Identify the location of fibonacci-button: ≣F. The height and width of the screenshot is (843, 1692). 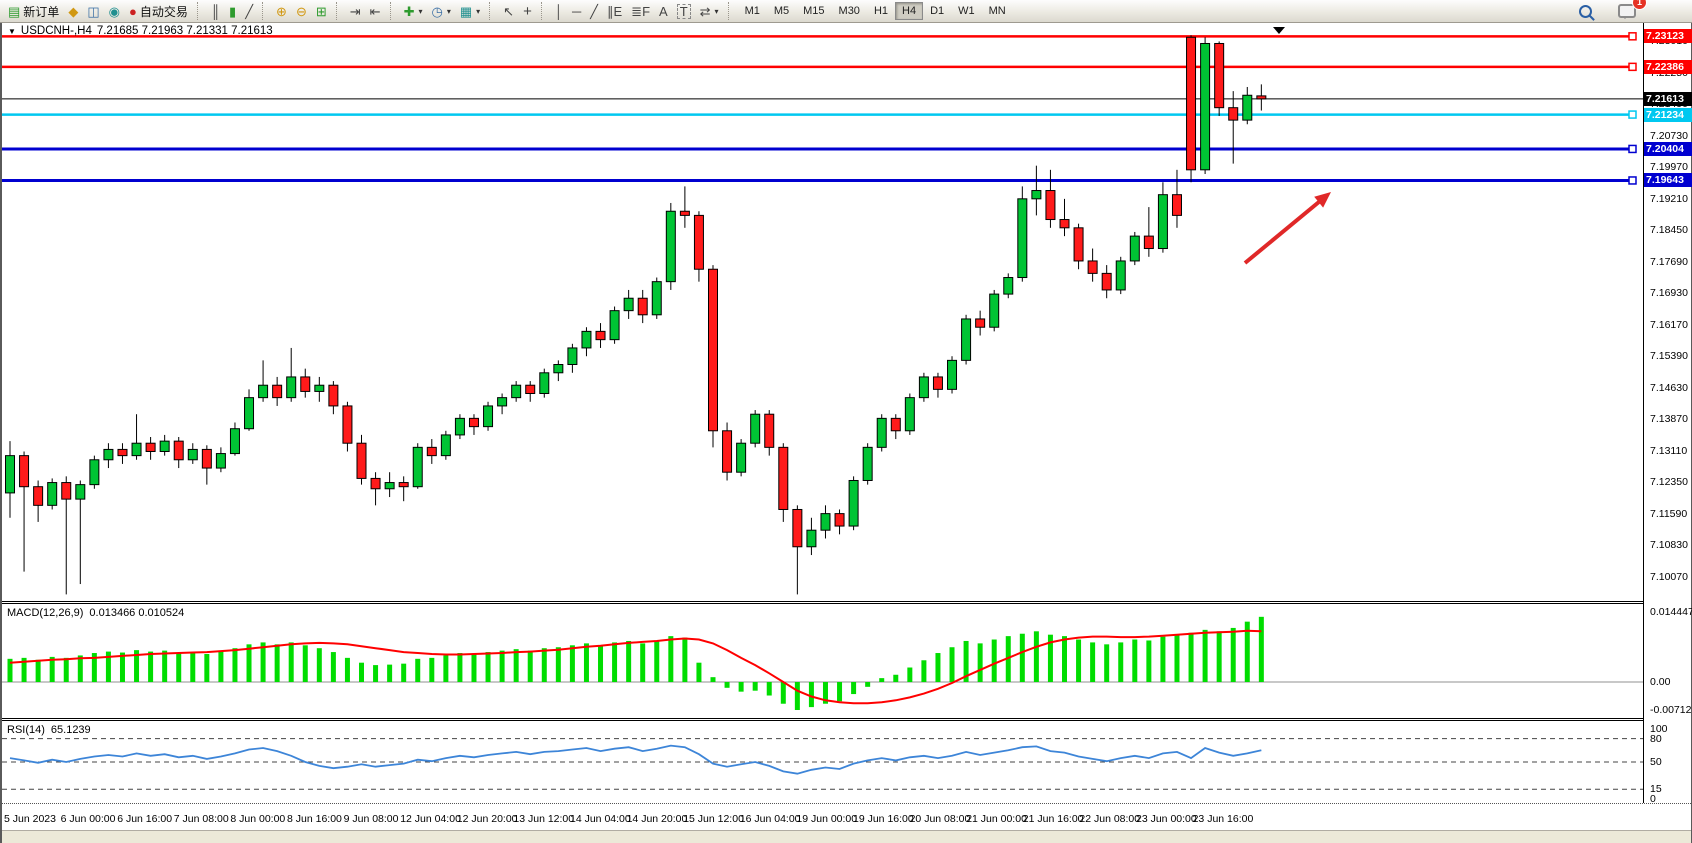
(640, 11).